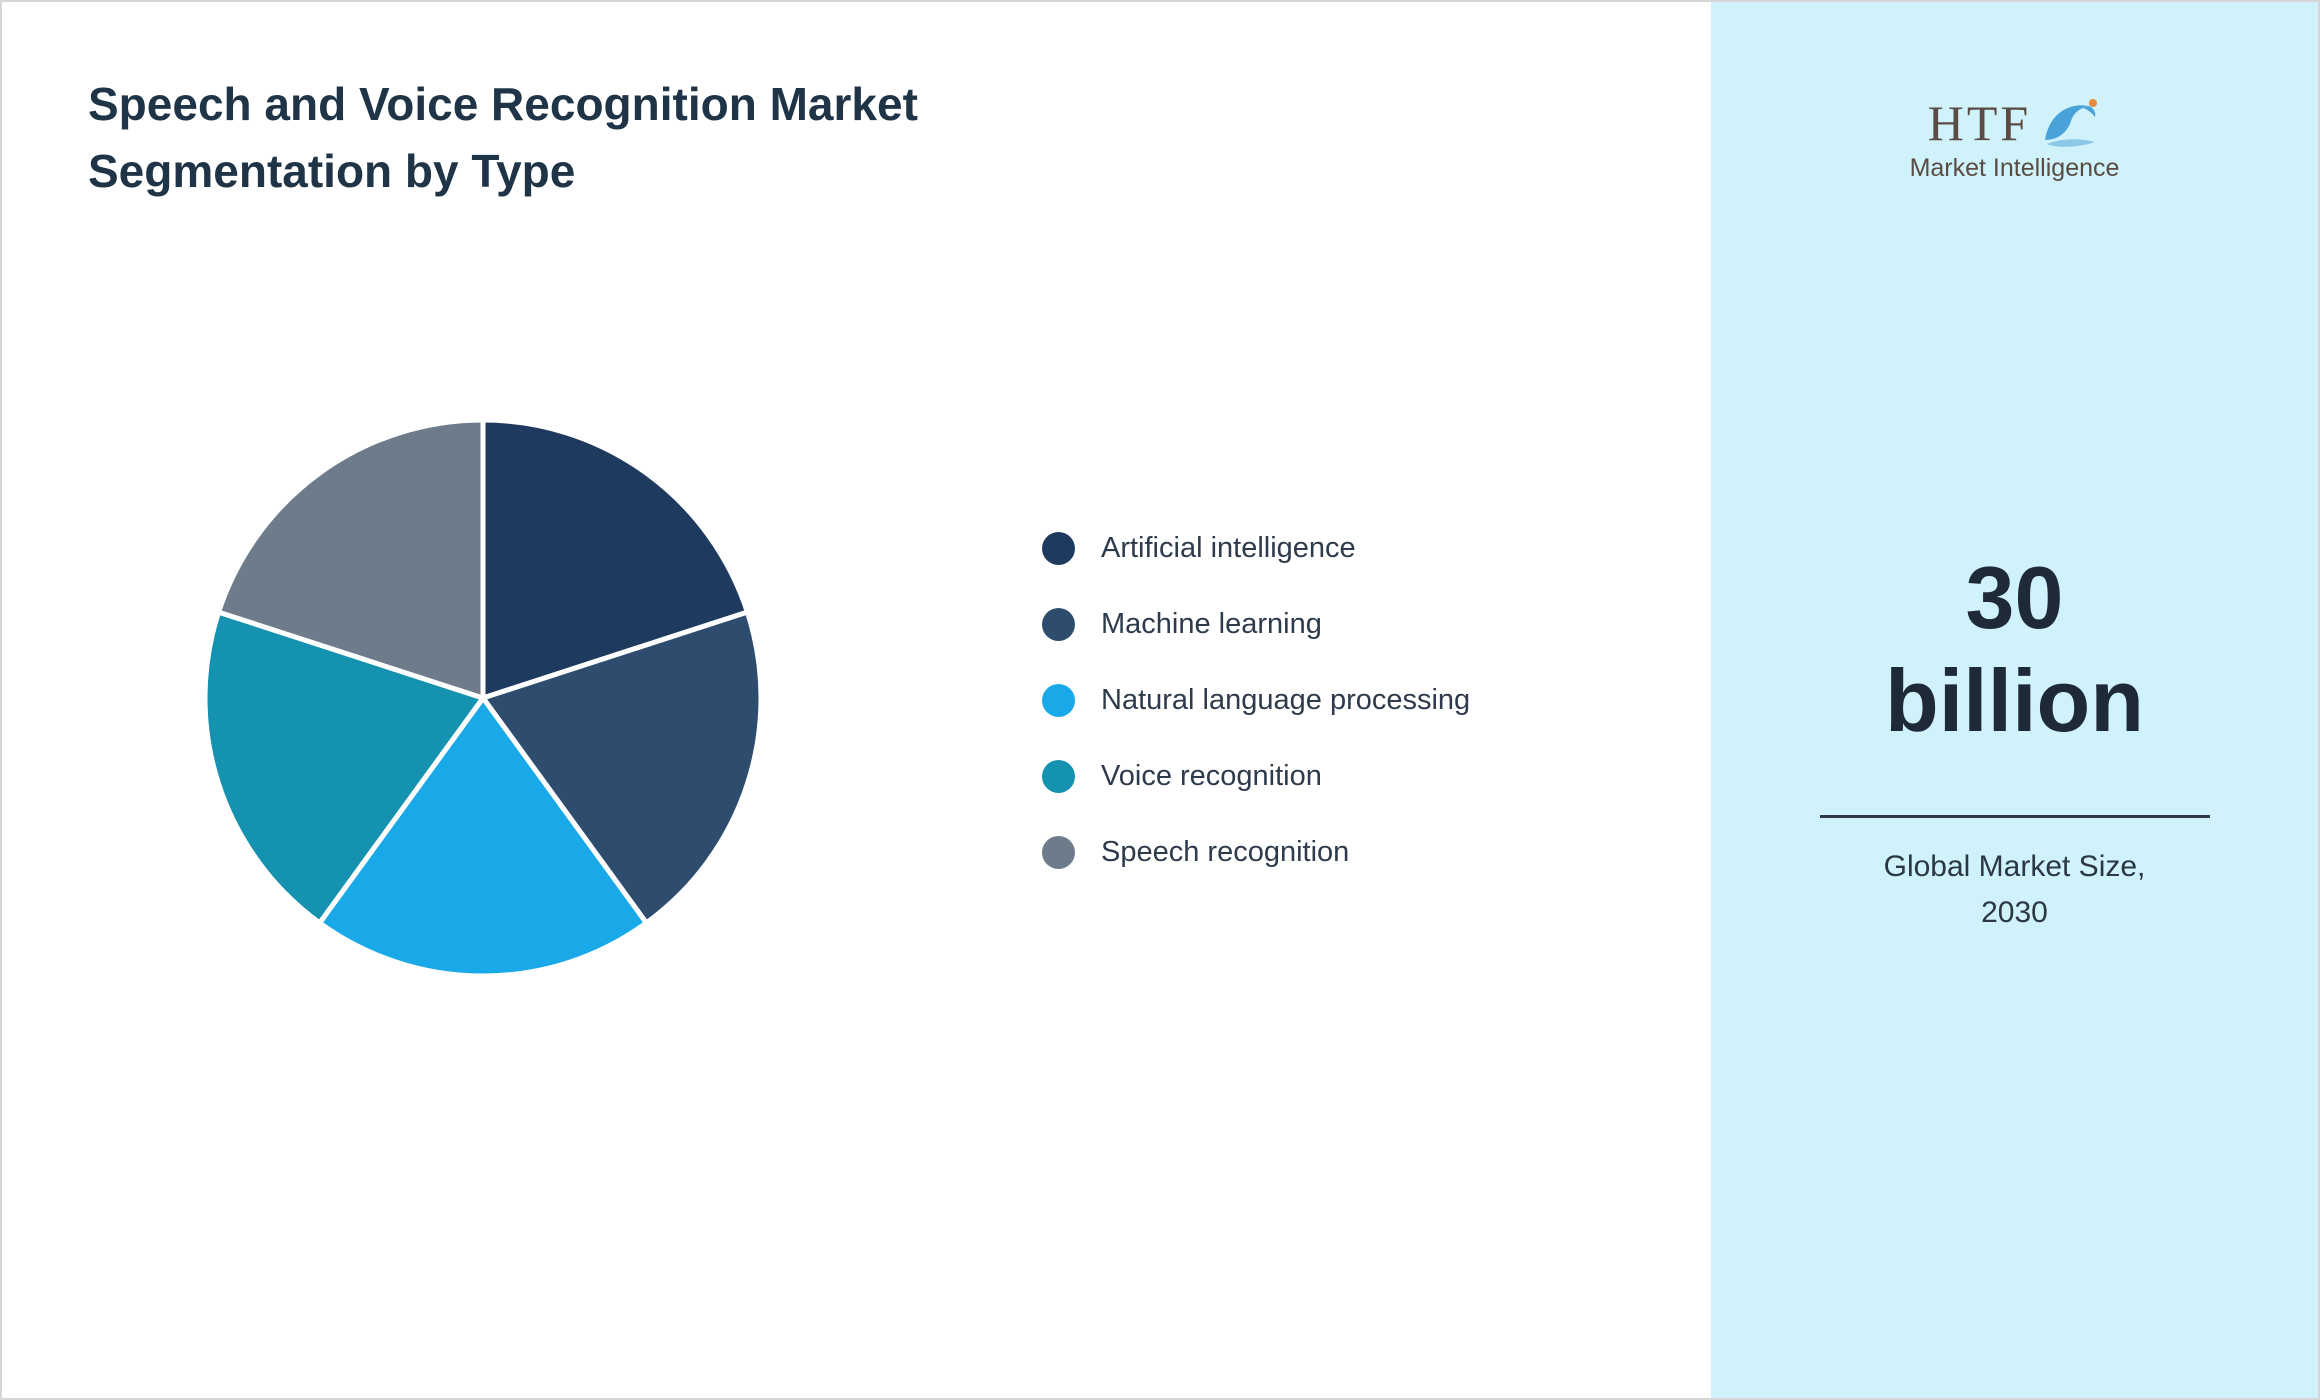 Image resolution: width=2320 pixels, height=1400 pixels. I want to click on legend-item: Natural language processing, so click(1256, 700).